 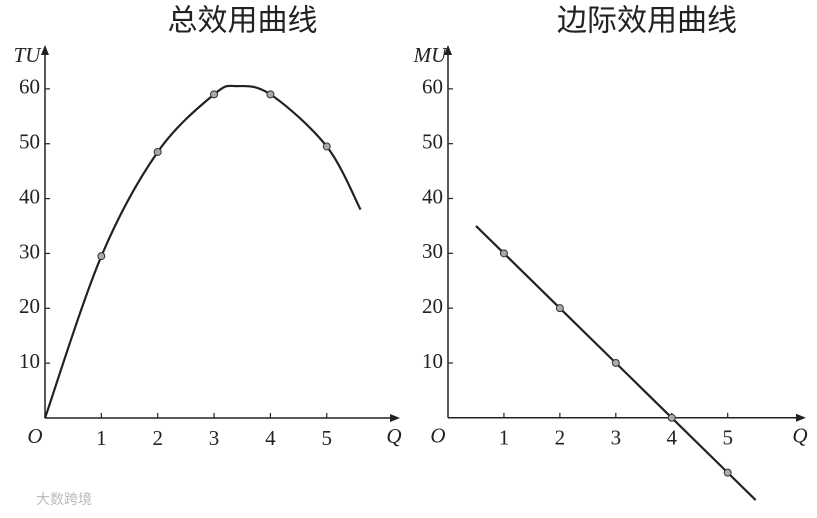 What do you see at coordinates (64, 500) in the screenshot?
I see `watermark: 大数跨境` at bounding box center [64, 500].